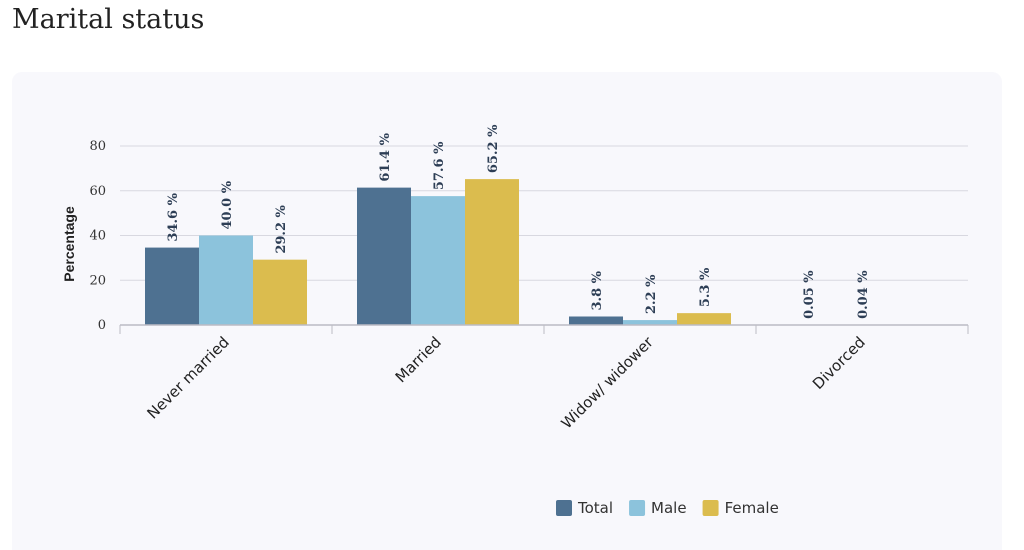 The width and height of the screenshot is (1024, 550). What do you see at coordinates (385, 156) in the screenshot?
I see `data-label: 61.4 %` at bounding box center [385, 156].